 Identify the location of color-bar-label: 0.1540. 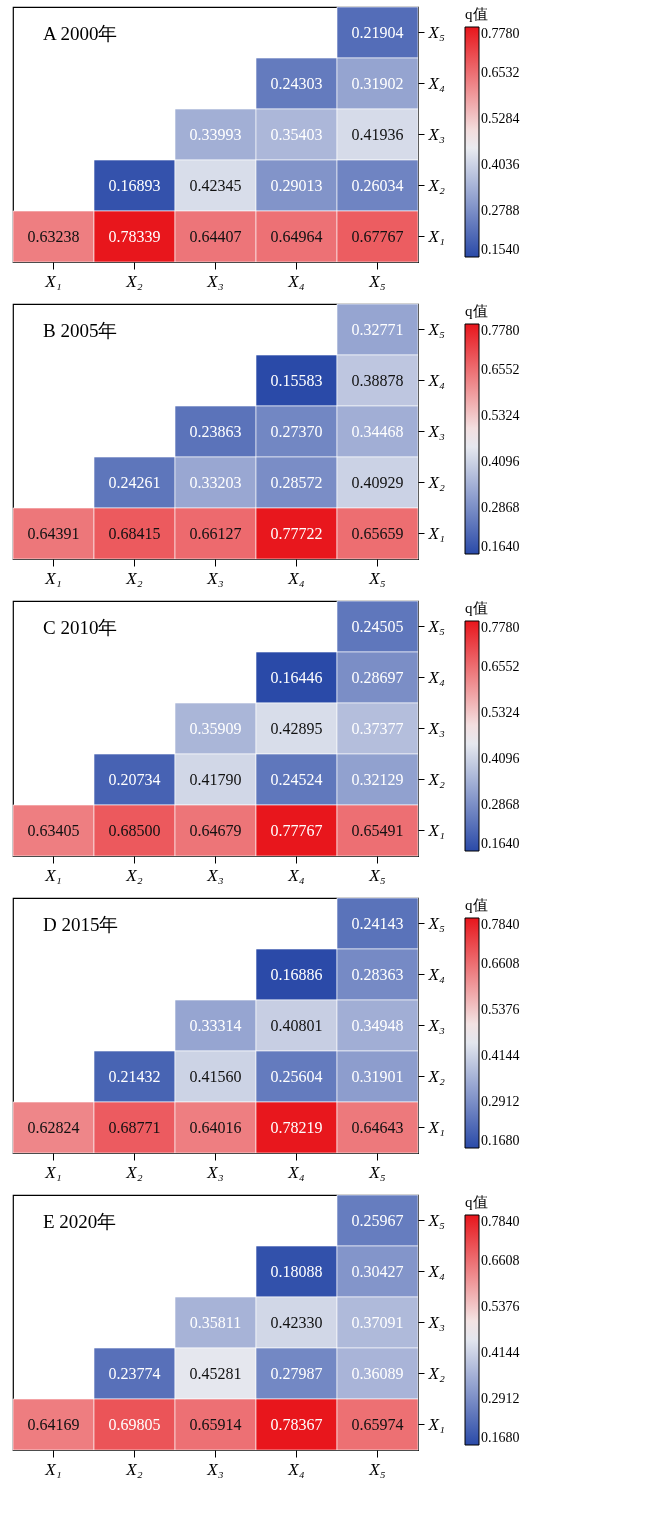
(500, 249).